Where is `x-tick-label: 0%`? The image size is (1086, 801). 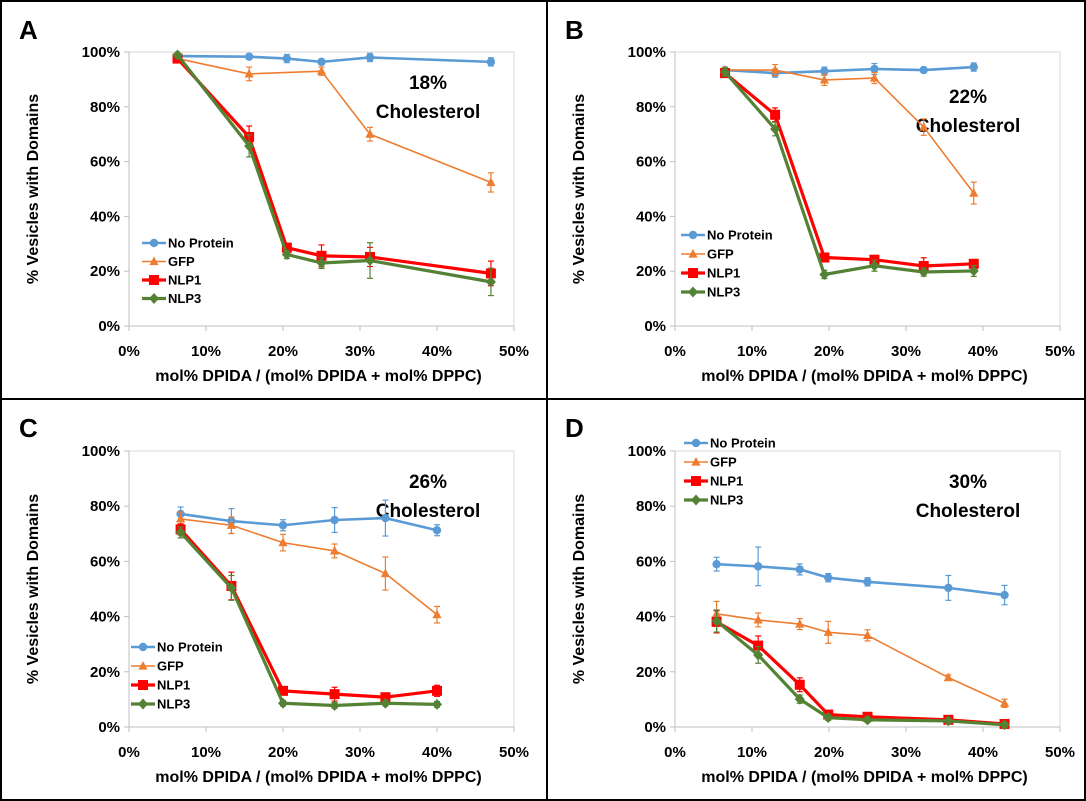
x-tick-label: 0% is located at coordinates (675, 351).